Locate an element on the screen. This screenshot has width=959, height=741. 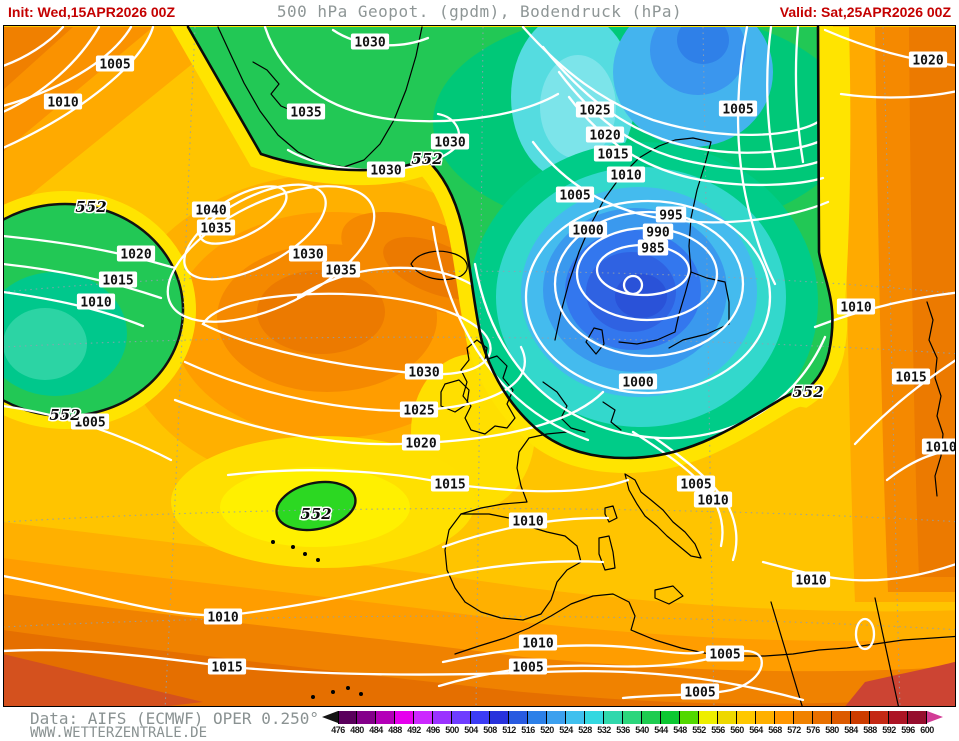
scale-value: 480 is located at coordinates (357, 730).